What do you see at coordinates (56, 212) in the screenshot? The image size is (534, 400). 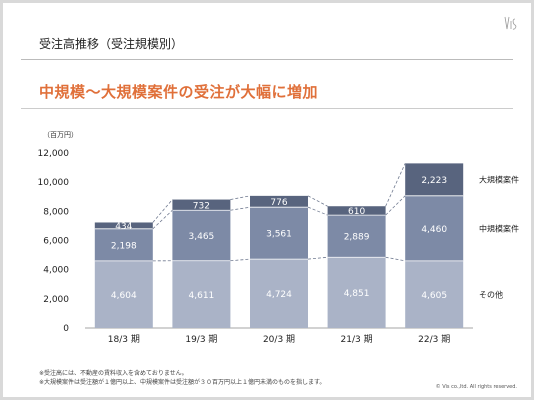 I see `y-tick-label: 8,000` at bounding box center [56, 212].